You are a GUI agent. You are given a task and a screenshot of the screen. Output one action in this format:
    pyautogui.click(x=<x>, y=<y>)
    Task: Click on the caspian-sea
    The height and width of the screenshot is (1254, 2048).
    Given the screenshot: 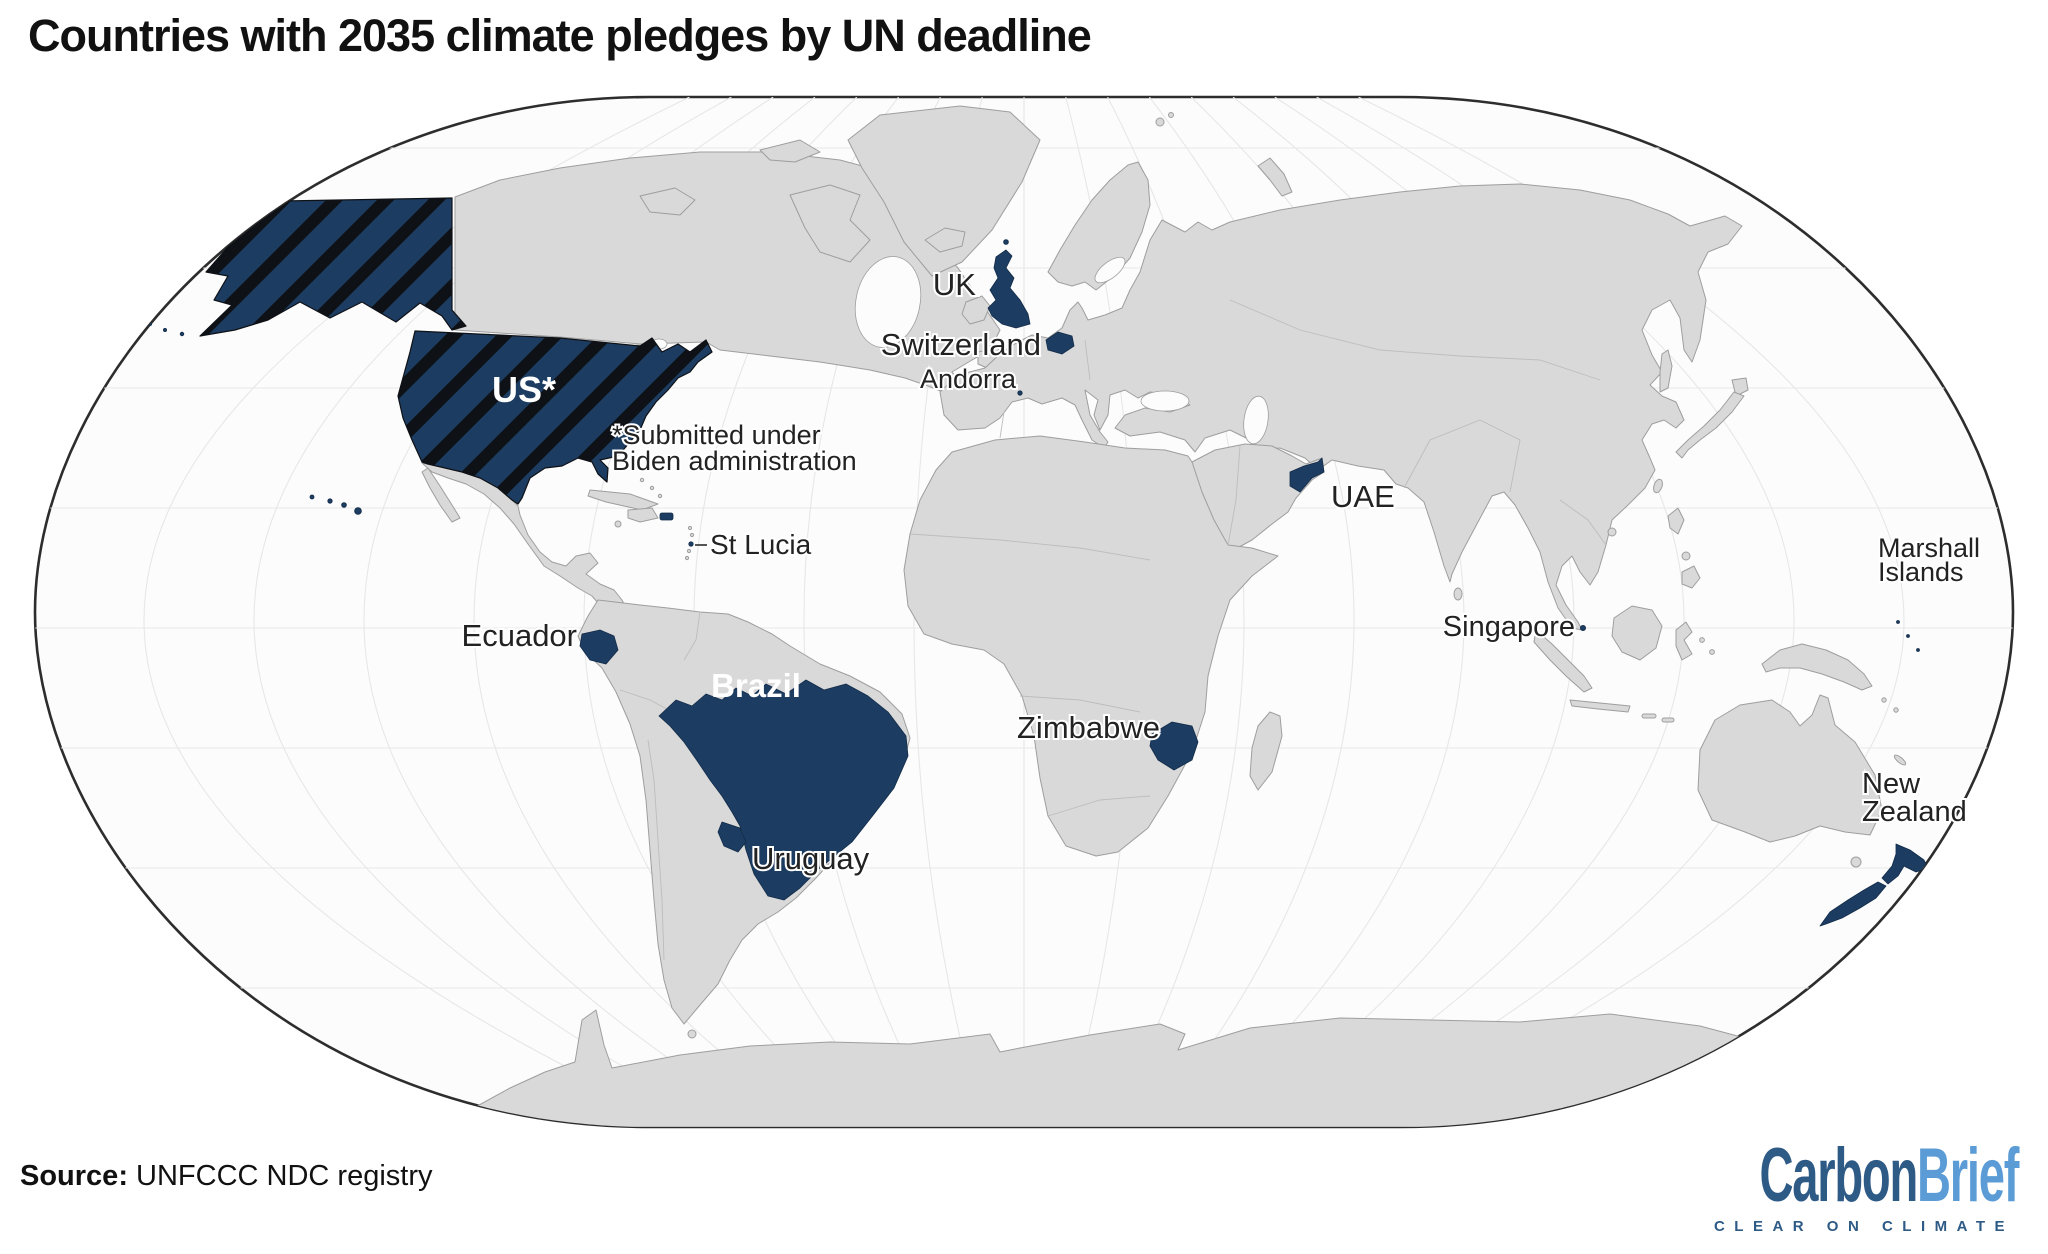 What is the action you would take?
    pyautogui.click(x=1256, y=420)
    